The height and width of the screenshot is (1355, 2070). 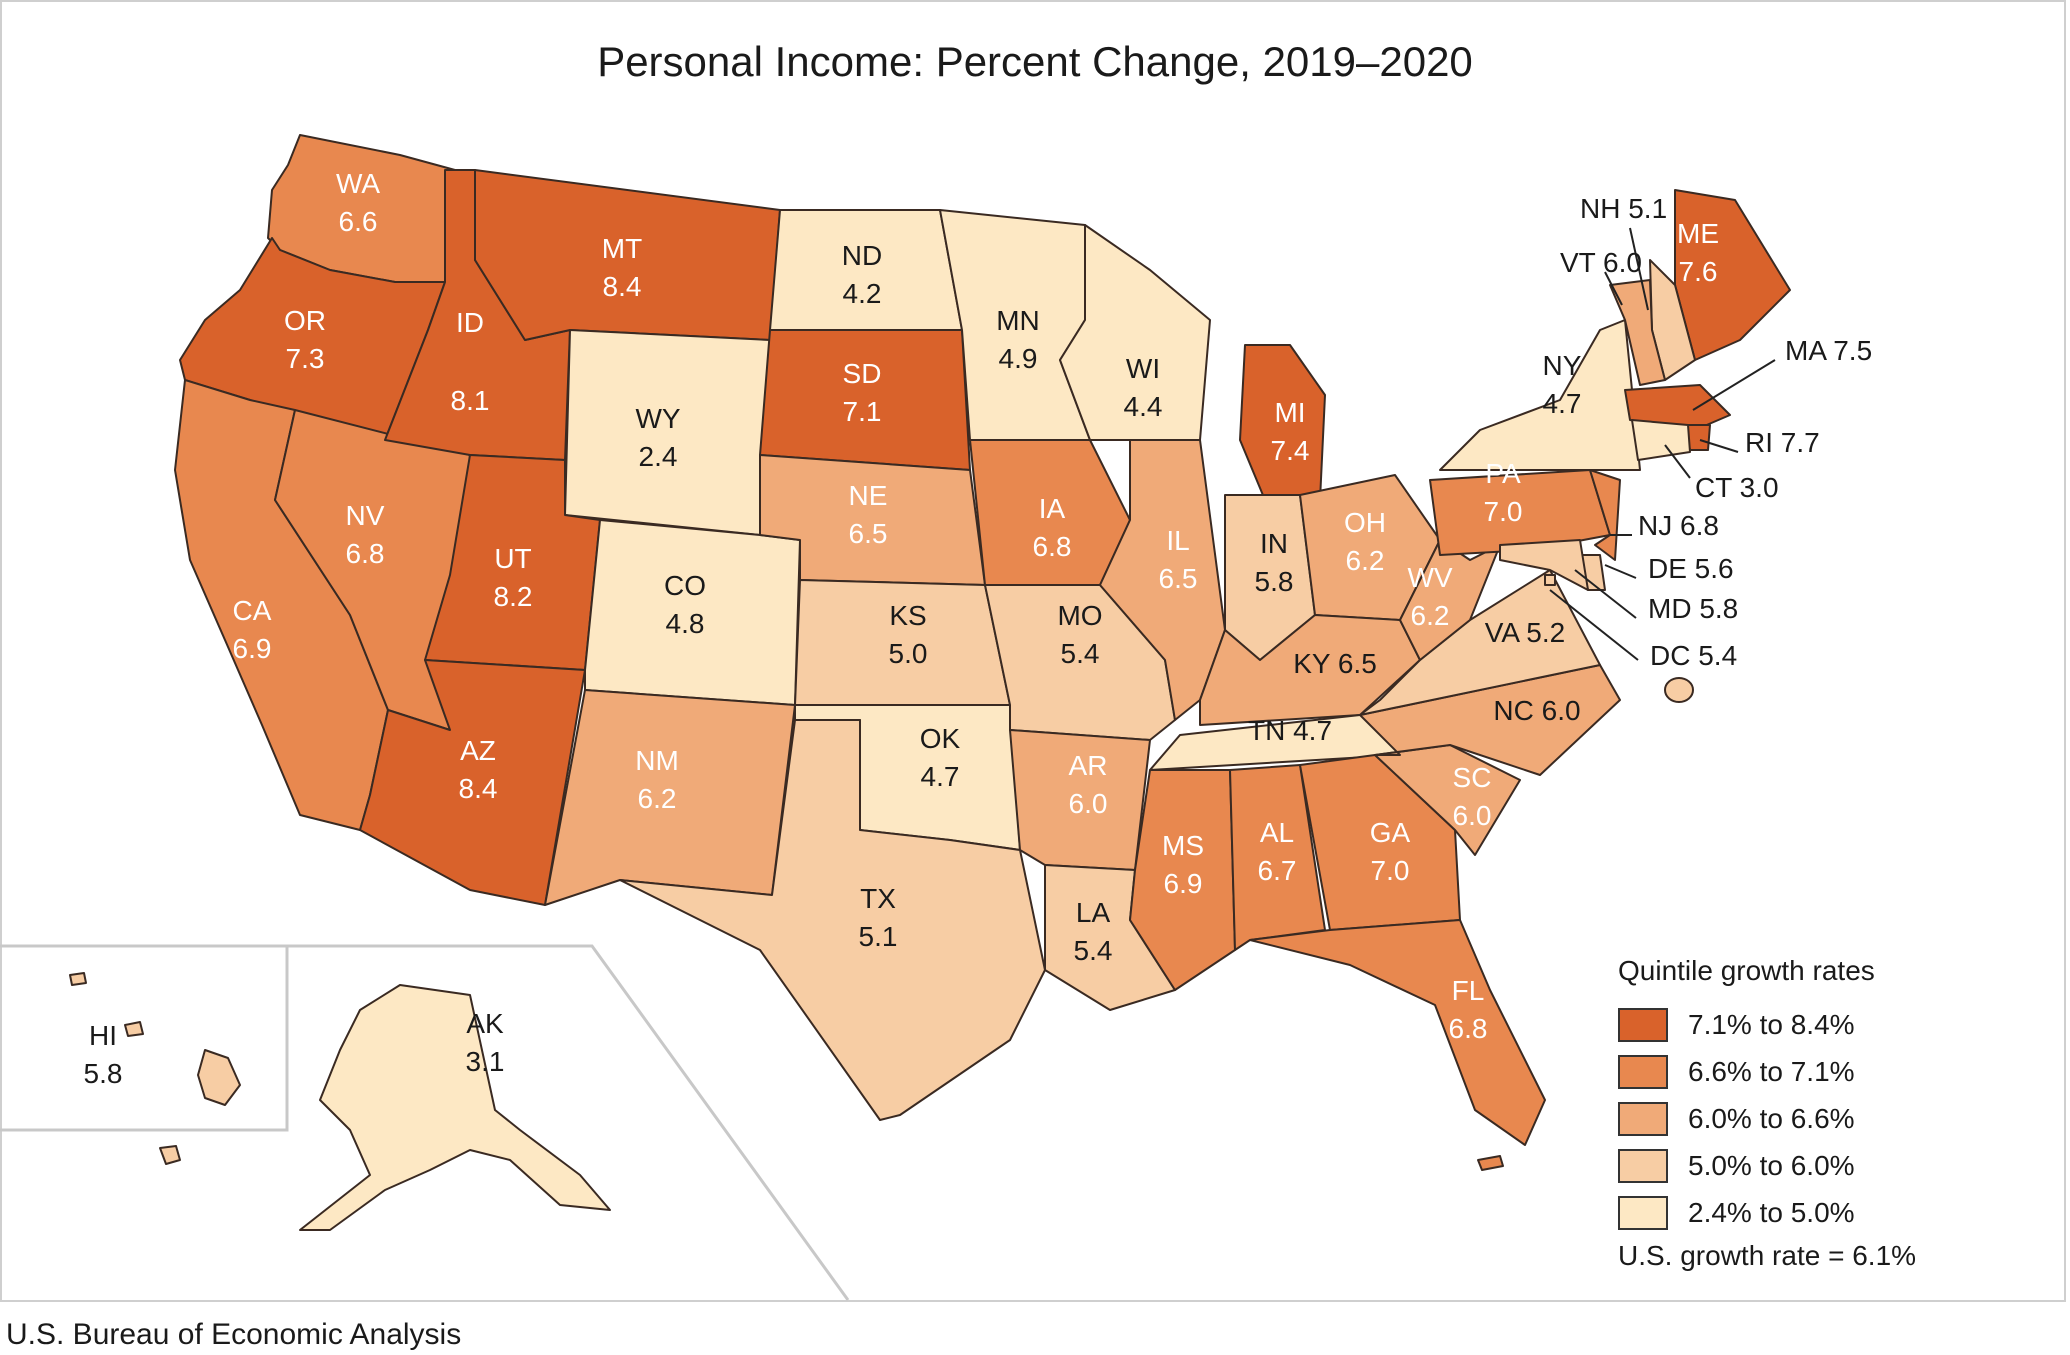 What do you see at coordinates (868, 495) in the screenshot?
I see `state-label-ne: NE` at bounding box center [868, 495].